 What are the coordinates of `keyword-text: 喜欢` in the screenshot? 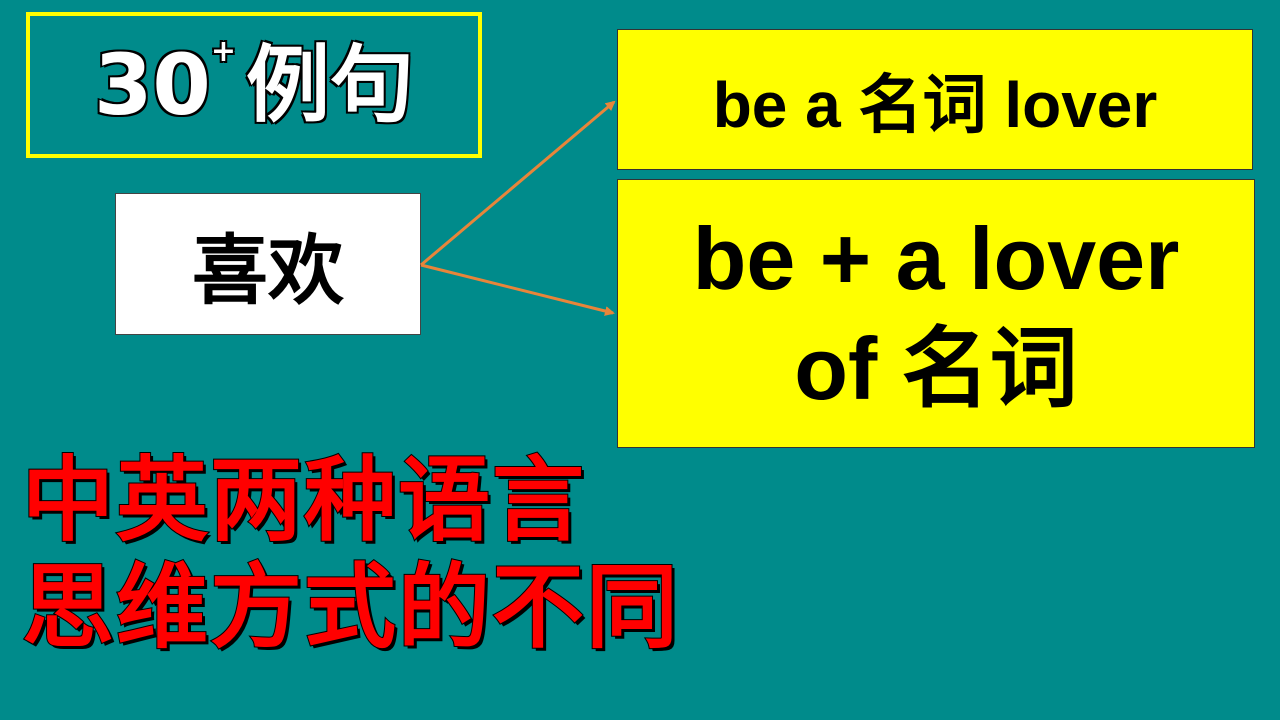 It's located at (268, 270).